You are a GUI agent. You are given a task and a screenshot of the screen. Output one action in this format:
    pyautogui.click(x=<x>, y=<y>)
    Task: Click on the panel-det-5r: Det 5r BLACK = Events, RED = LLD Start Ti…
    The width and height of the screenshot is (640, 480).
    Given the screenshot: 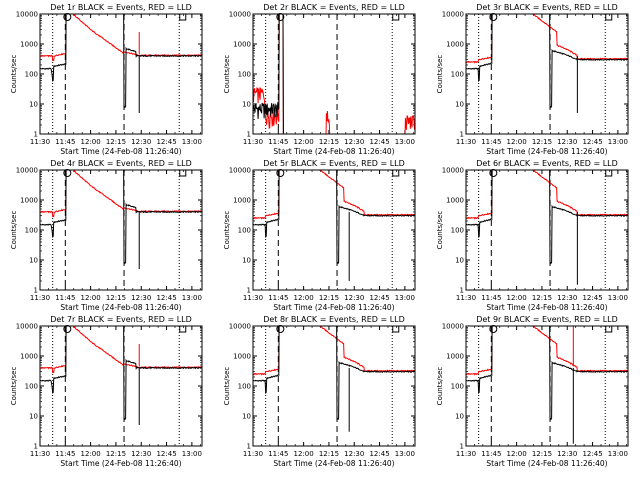 What is the action you would take?
    pyautogui.click(x=319, y=235)
    